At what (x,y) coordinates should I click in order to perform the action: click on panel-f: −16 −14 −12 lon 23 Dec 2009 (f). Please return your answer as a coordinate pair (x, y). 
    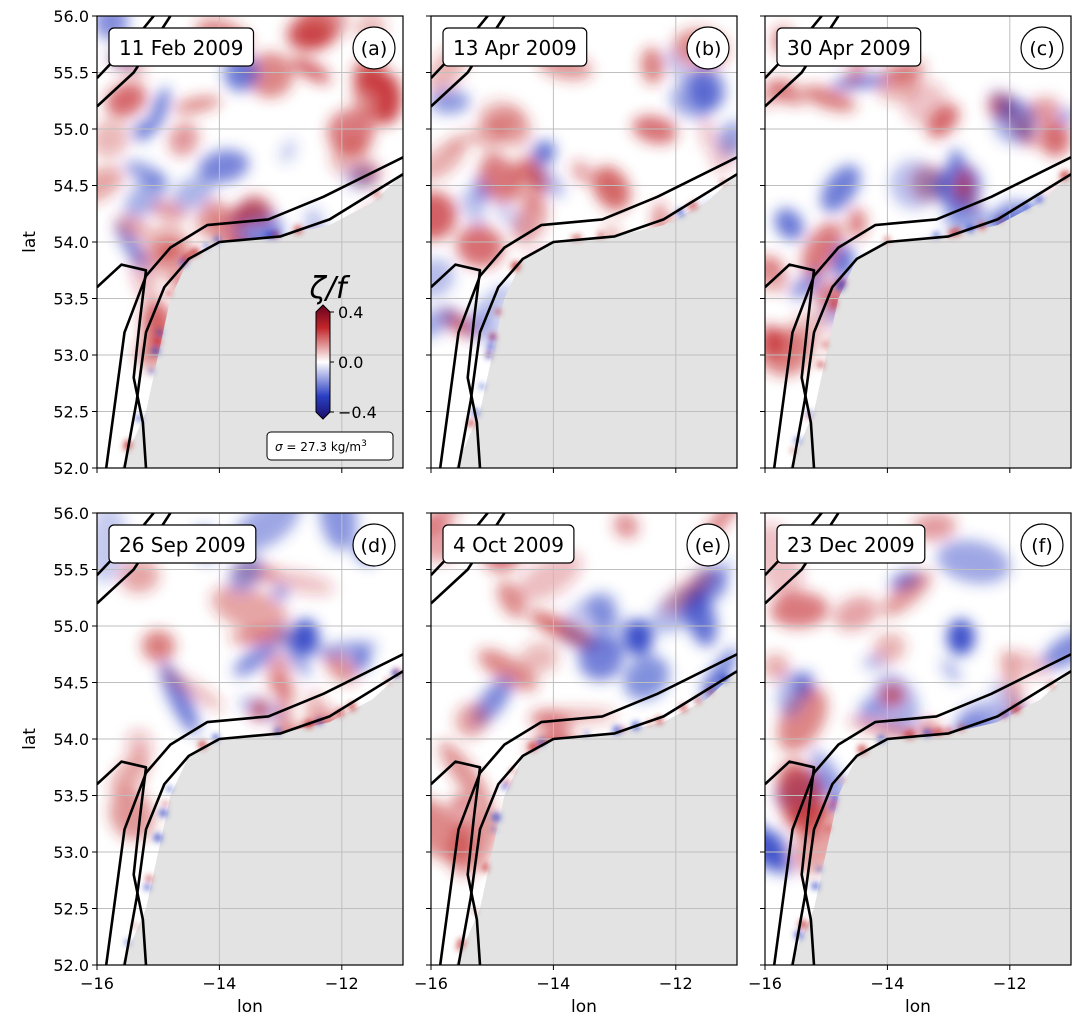
    Looking at the image, I should click on (910, 764).